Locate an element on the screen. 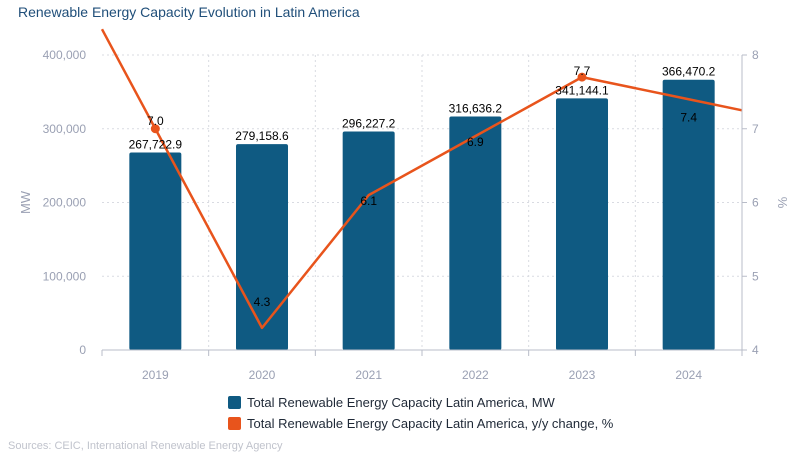 The image size is (787, 459). bar-value-label: 279,158.6 is located at coordinates (262, 136).